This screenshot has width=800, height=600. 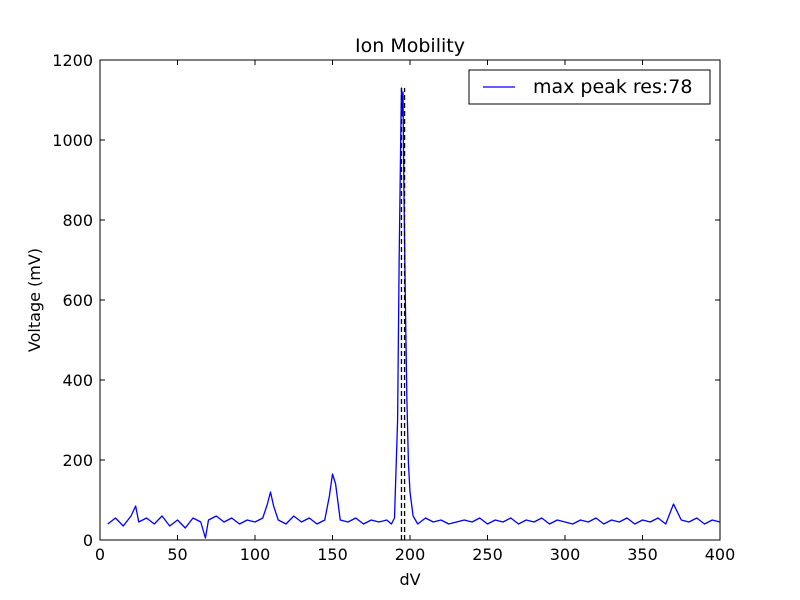 I want to click on x-tick-label: 0, so click(x=100, y=554).